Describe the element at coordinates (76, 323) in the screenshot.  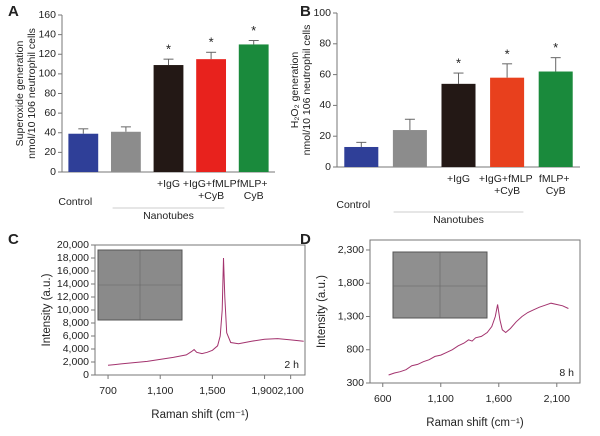
I see `y-tick-label: 8,000` at that location.